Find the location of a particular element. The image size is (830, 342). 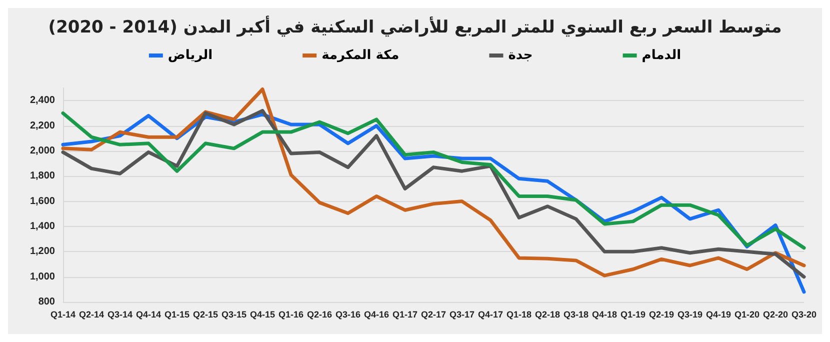

legend-label: جدة is located at coordinates (520, 55).